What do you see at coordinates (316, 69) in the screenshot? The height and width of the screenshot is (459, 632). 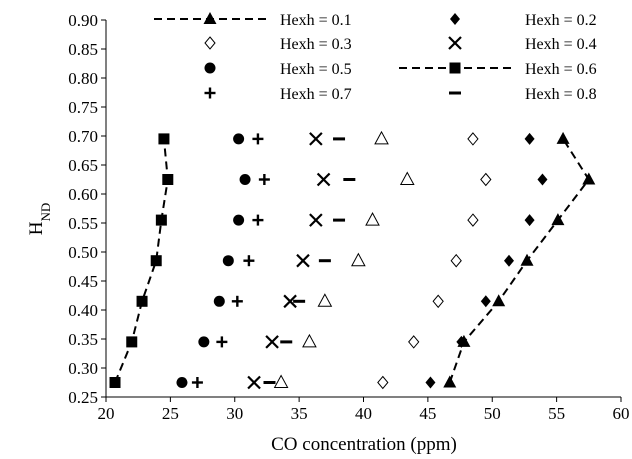 I see `legend-label: Hexh = 0.5` at bounding box center [316, 69].